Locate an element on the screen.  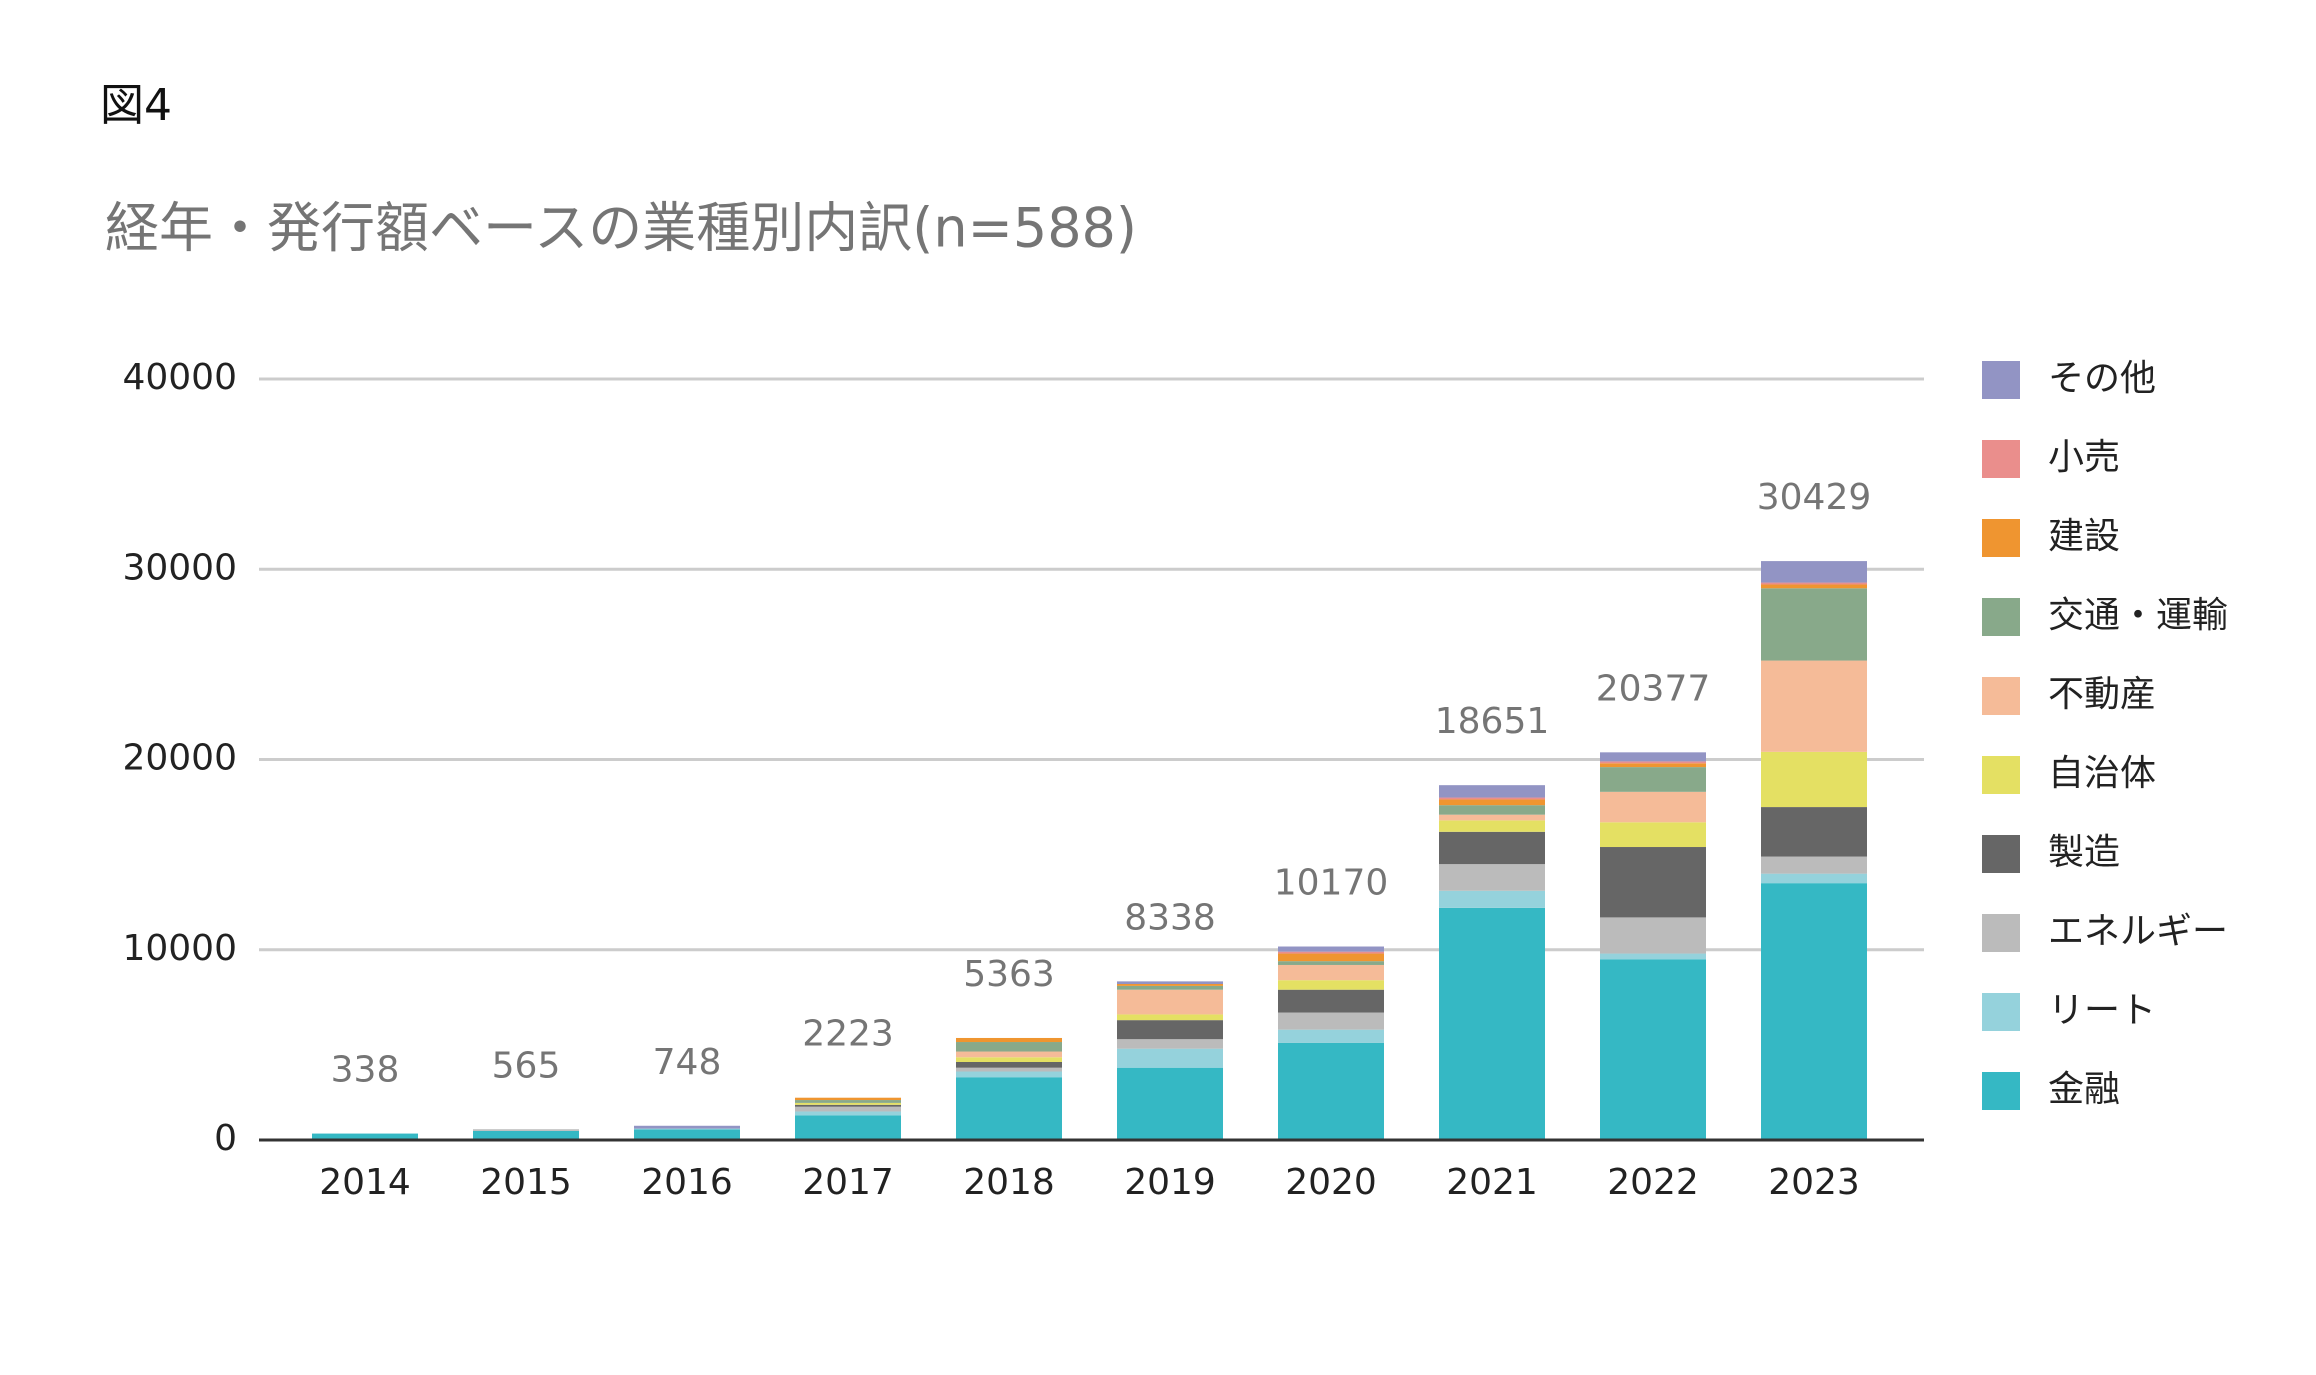
x-tick-label: 2022 is located at coordinates (1653, 1182).